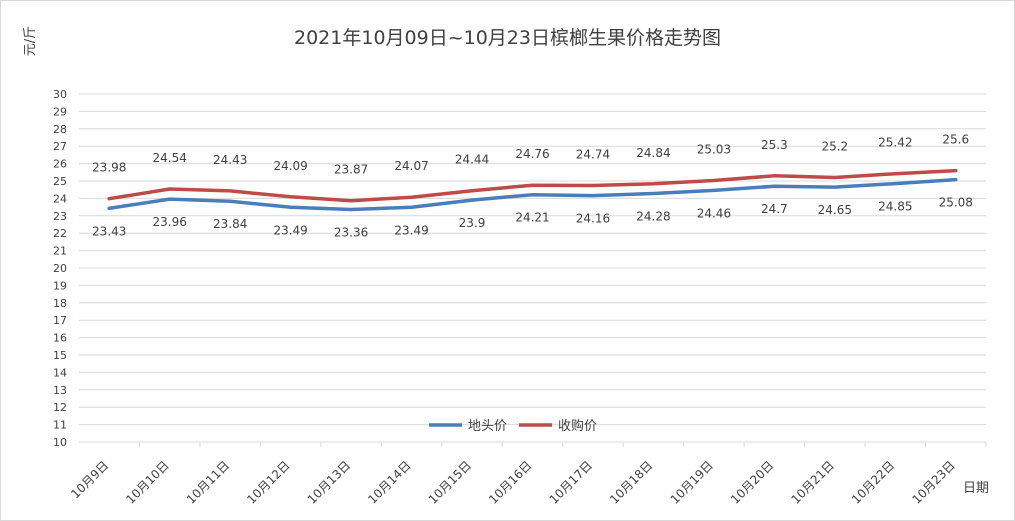 Image resolution: width=1015 pixels, height=521 pixels. I want to click on data-label: 25.03, so click(714, 149).